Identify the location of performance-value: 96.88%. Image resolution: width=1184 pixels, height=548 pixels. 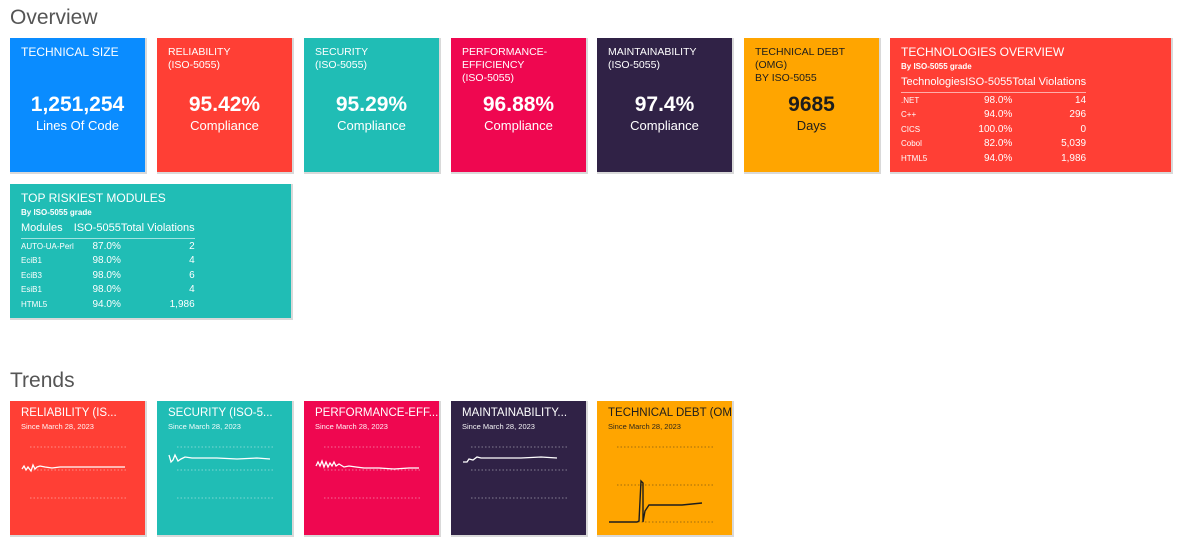
(518, 104).